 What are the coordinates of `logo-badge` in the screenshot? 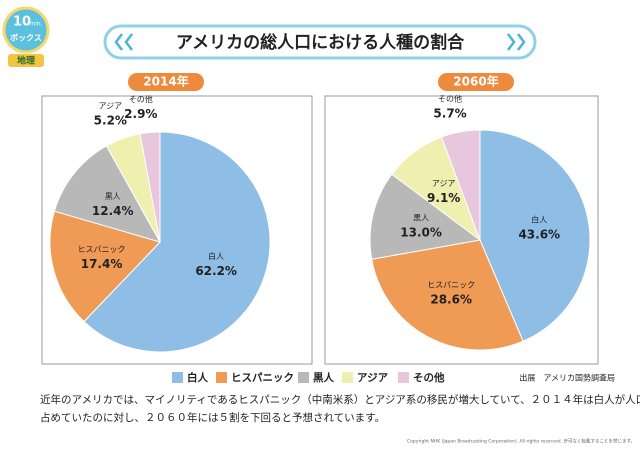 It's located at (26, 30).